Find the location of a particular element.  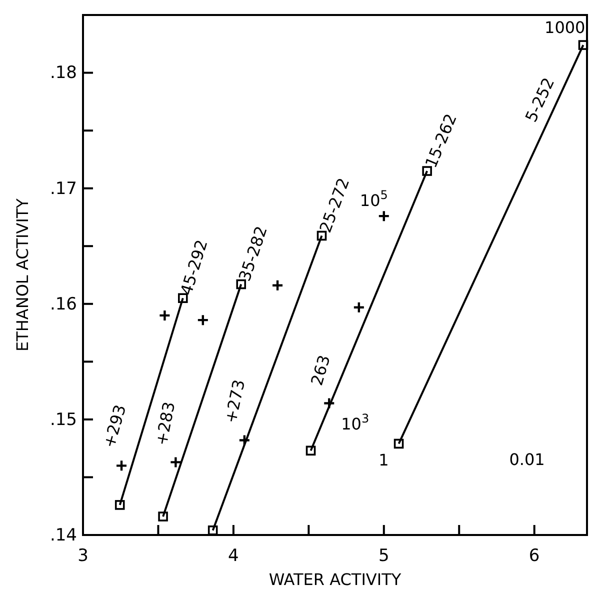

text: 45-292 is located at coordinates (194, 268).